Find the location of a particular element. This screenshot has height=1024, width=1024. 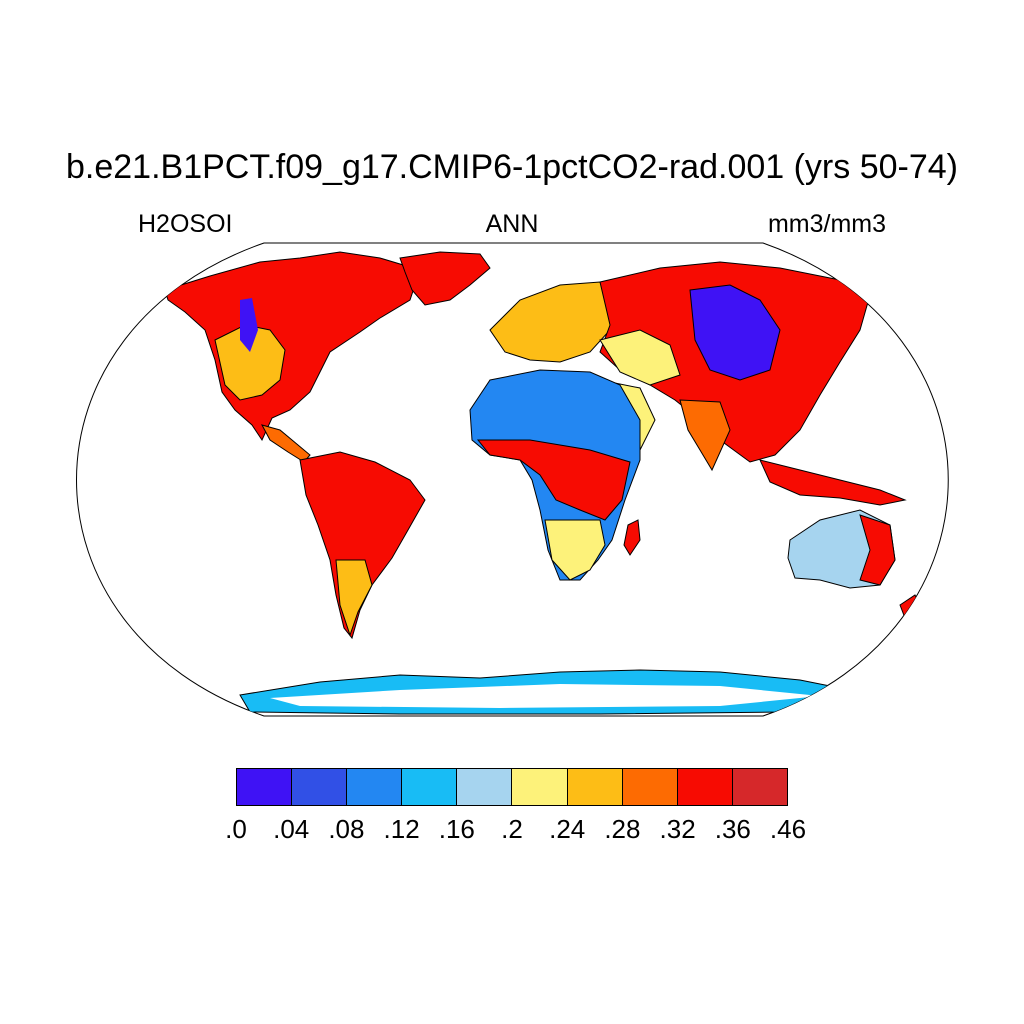

region-central-asia is located at coordinates (640, 357).